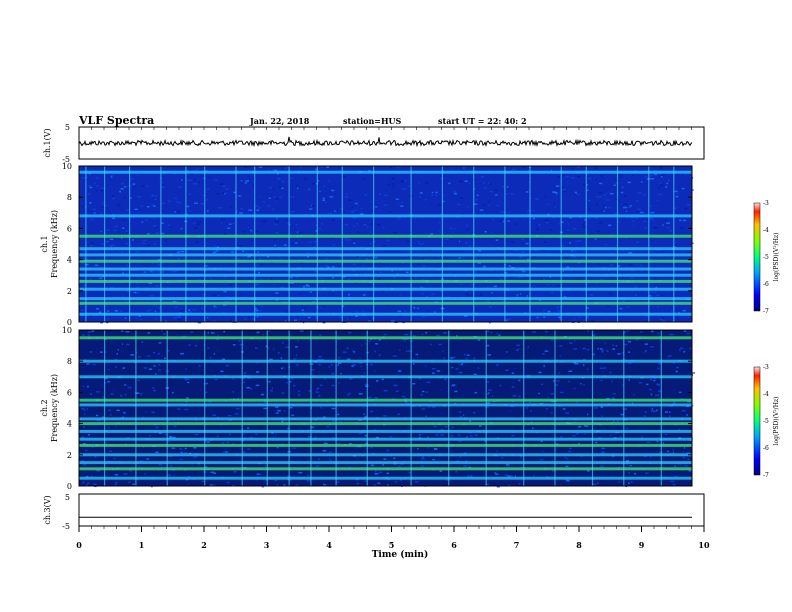 Image resolution: width=792 pixels, height=612 pixels. What do you see at coordinates (66, 159) in the screenshot?
I see `ch1-ytick-bottom: -5` at bounding box center [66, 159].